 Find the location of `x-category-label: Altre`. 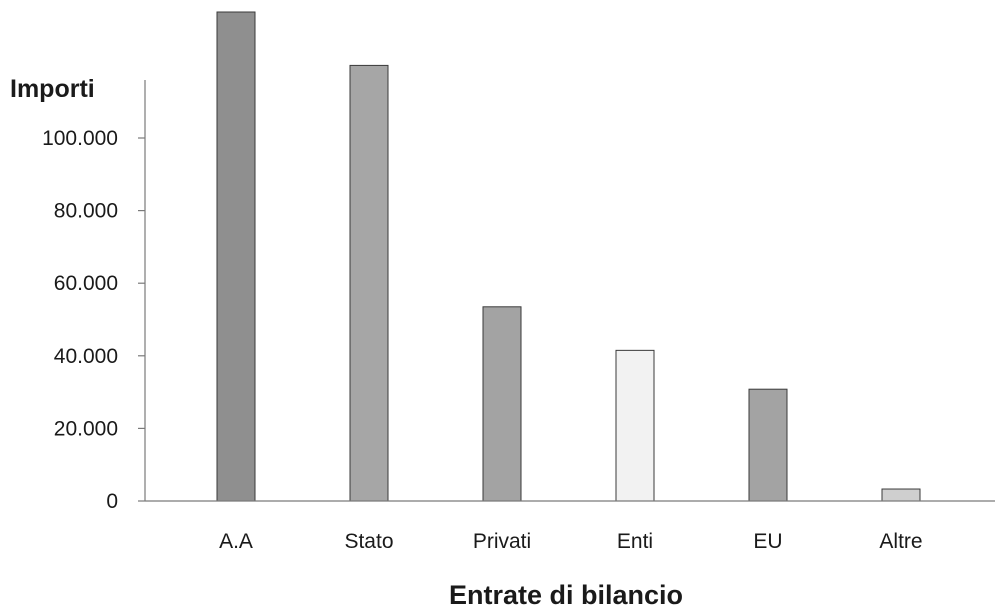

x-category-label: Altre is located at coordinates (900, 541).